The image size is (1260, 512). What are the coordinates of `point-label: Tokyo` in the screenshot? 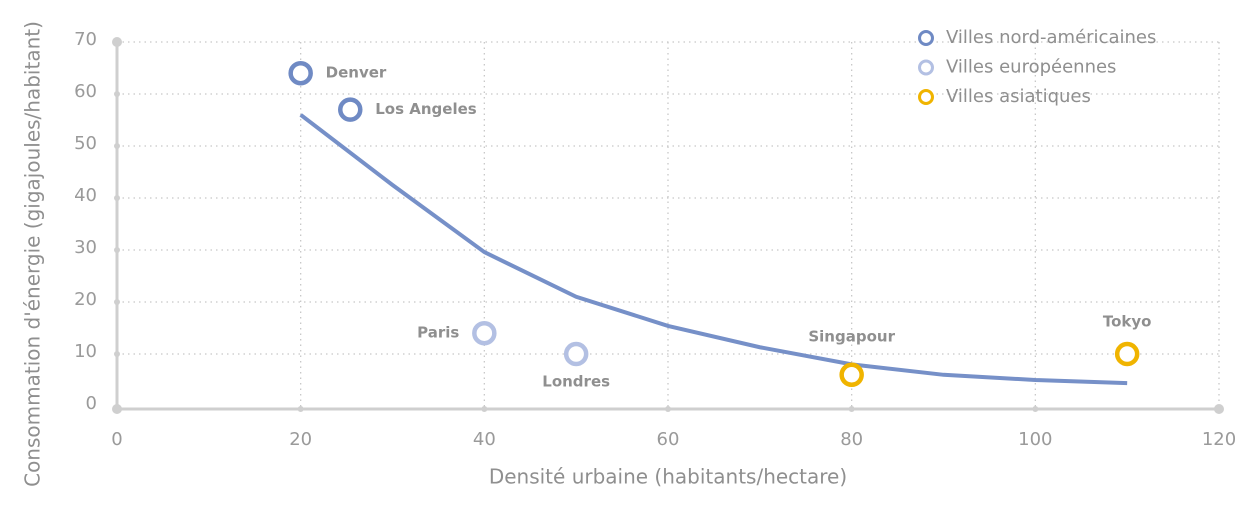 It's located at (1127, 322).